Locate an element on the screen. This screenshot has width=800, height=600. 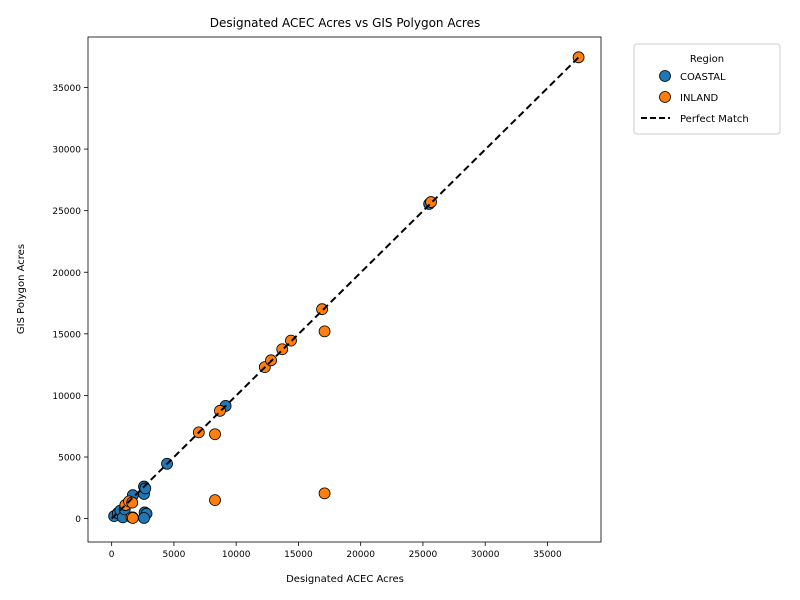
legend-title: Region is located at coordinates (707, 59).